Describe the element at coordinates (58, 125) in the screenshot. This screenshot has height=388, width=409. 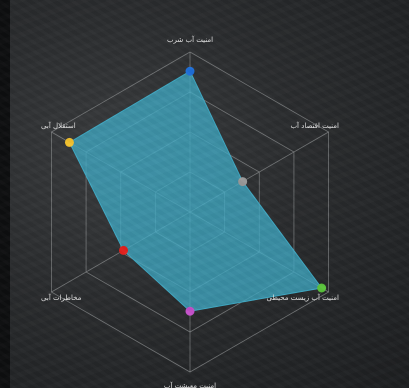
I see `axis-label-6: استقلال آبی` at that location.